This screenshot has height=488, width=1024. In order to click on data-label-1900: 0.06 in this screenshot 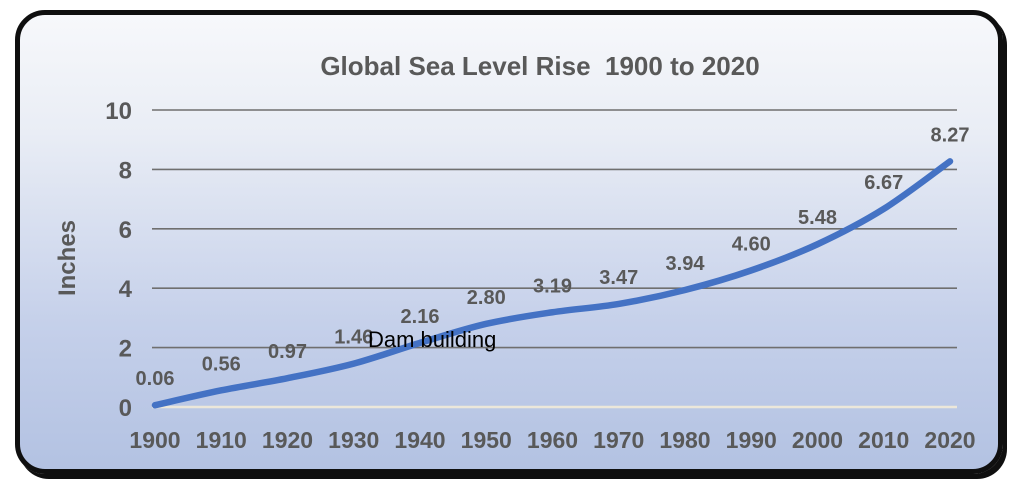, I will do `click(155, 379)`.